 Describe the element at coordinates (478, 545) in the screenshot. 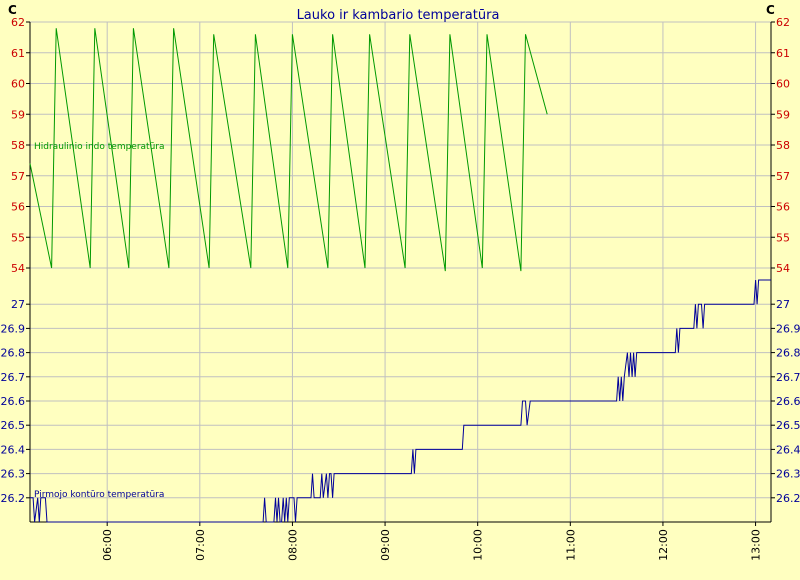

I see `x-tick-label: 10:00` at that location.